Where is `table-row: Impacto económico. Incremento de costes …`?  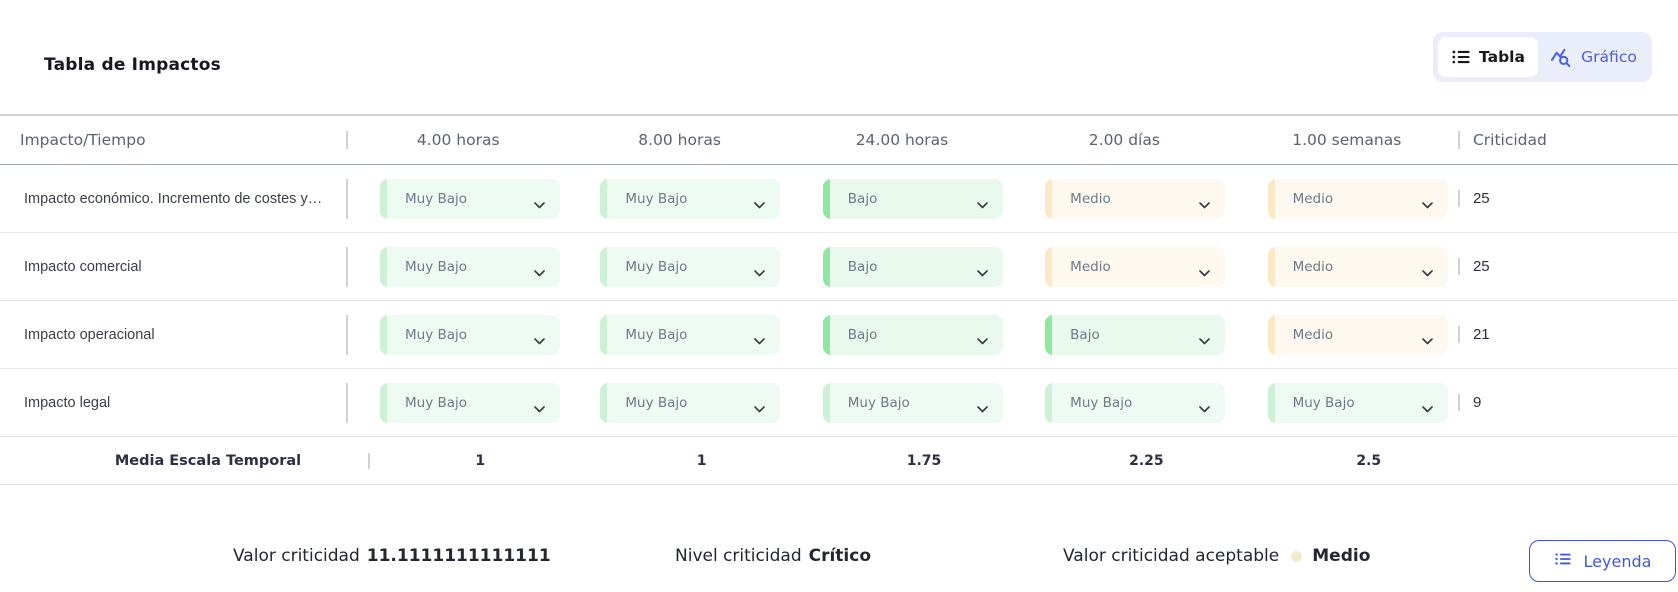
table-row: Impacto económico. Incremento de costes … is located at coordinates (839, 199).